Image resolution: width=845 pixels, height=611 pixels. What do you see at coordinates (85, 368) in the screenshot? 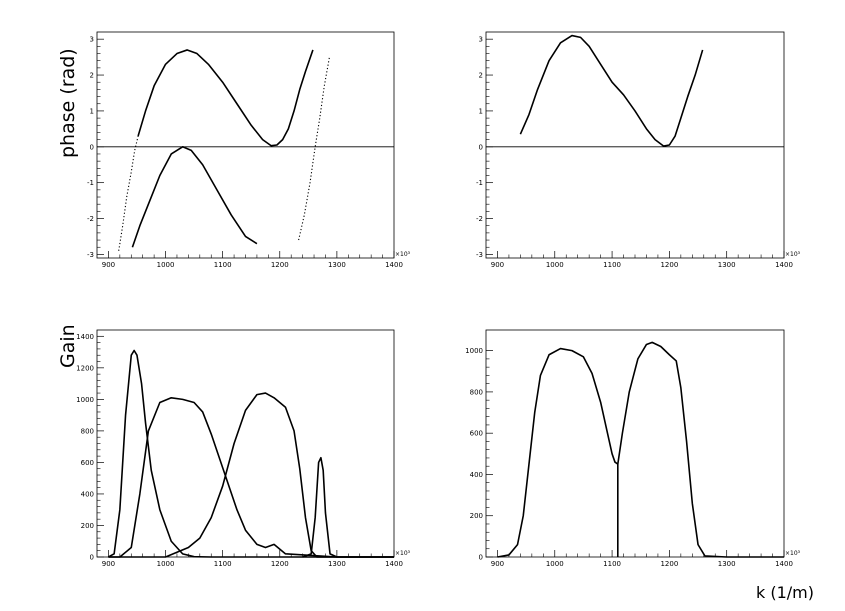
I see `y-tick-label: 1200` at bounding box center [85, 368].